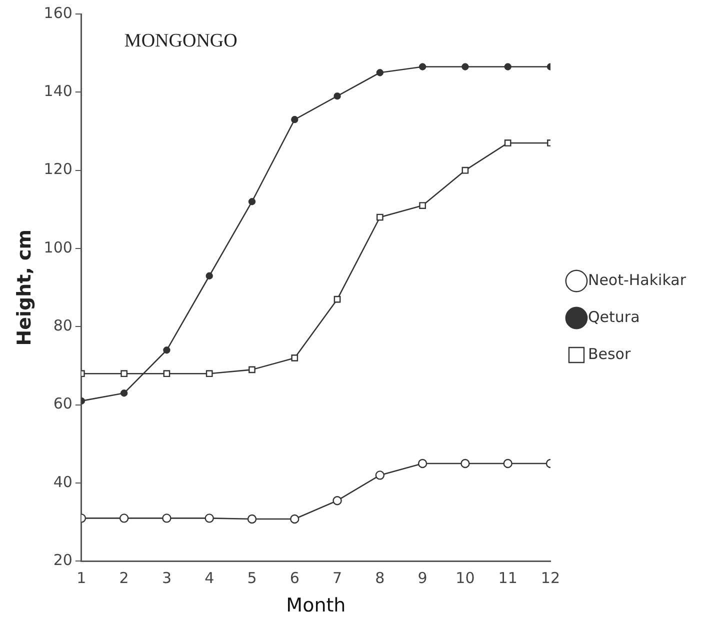 The height and width of the screenshot is (632, 706). What do you see at coordinates (337, 578) in the screenshot?
I see `x-tick-label: 7` at bounding box center [337, 578].